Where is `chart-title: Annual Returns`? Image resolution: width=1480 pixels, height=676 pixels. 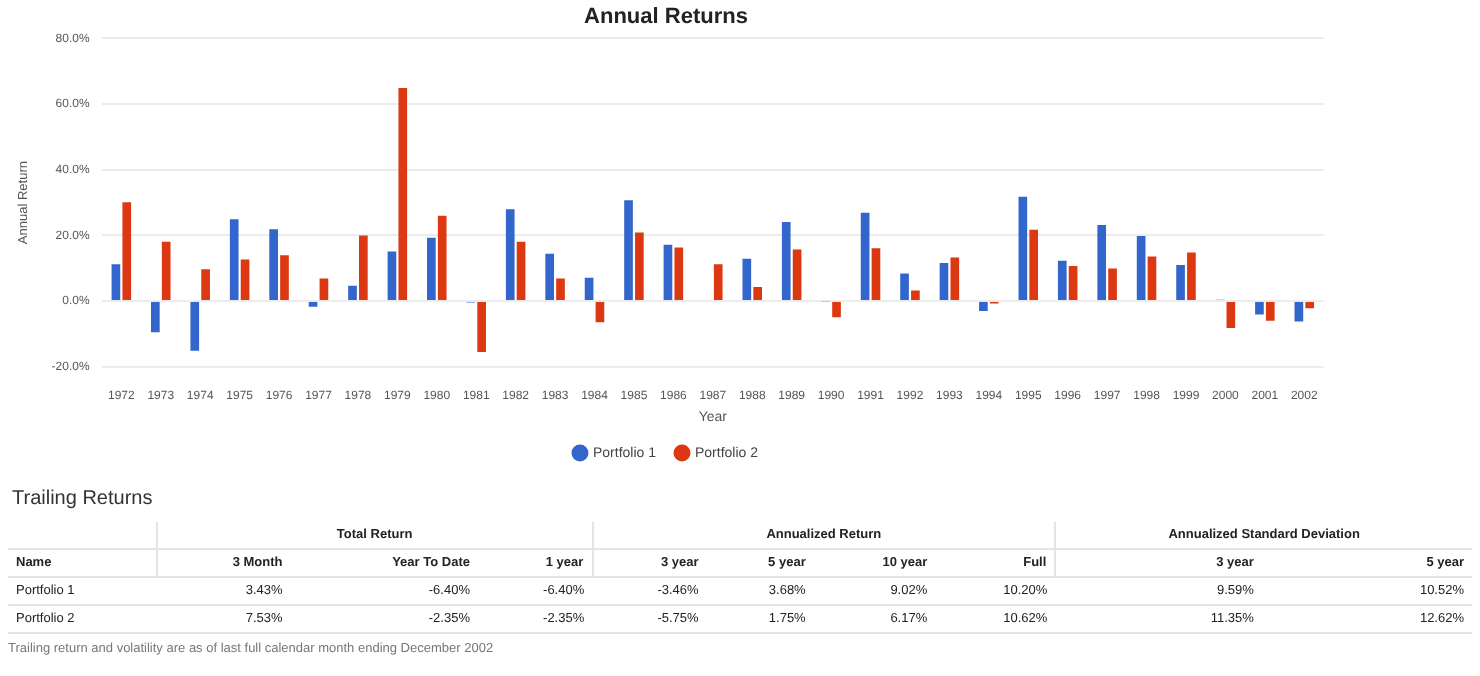
chart-title: Annual Returns is located at coordinates (666, 17).